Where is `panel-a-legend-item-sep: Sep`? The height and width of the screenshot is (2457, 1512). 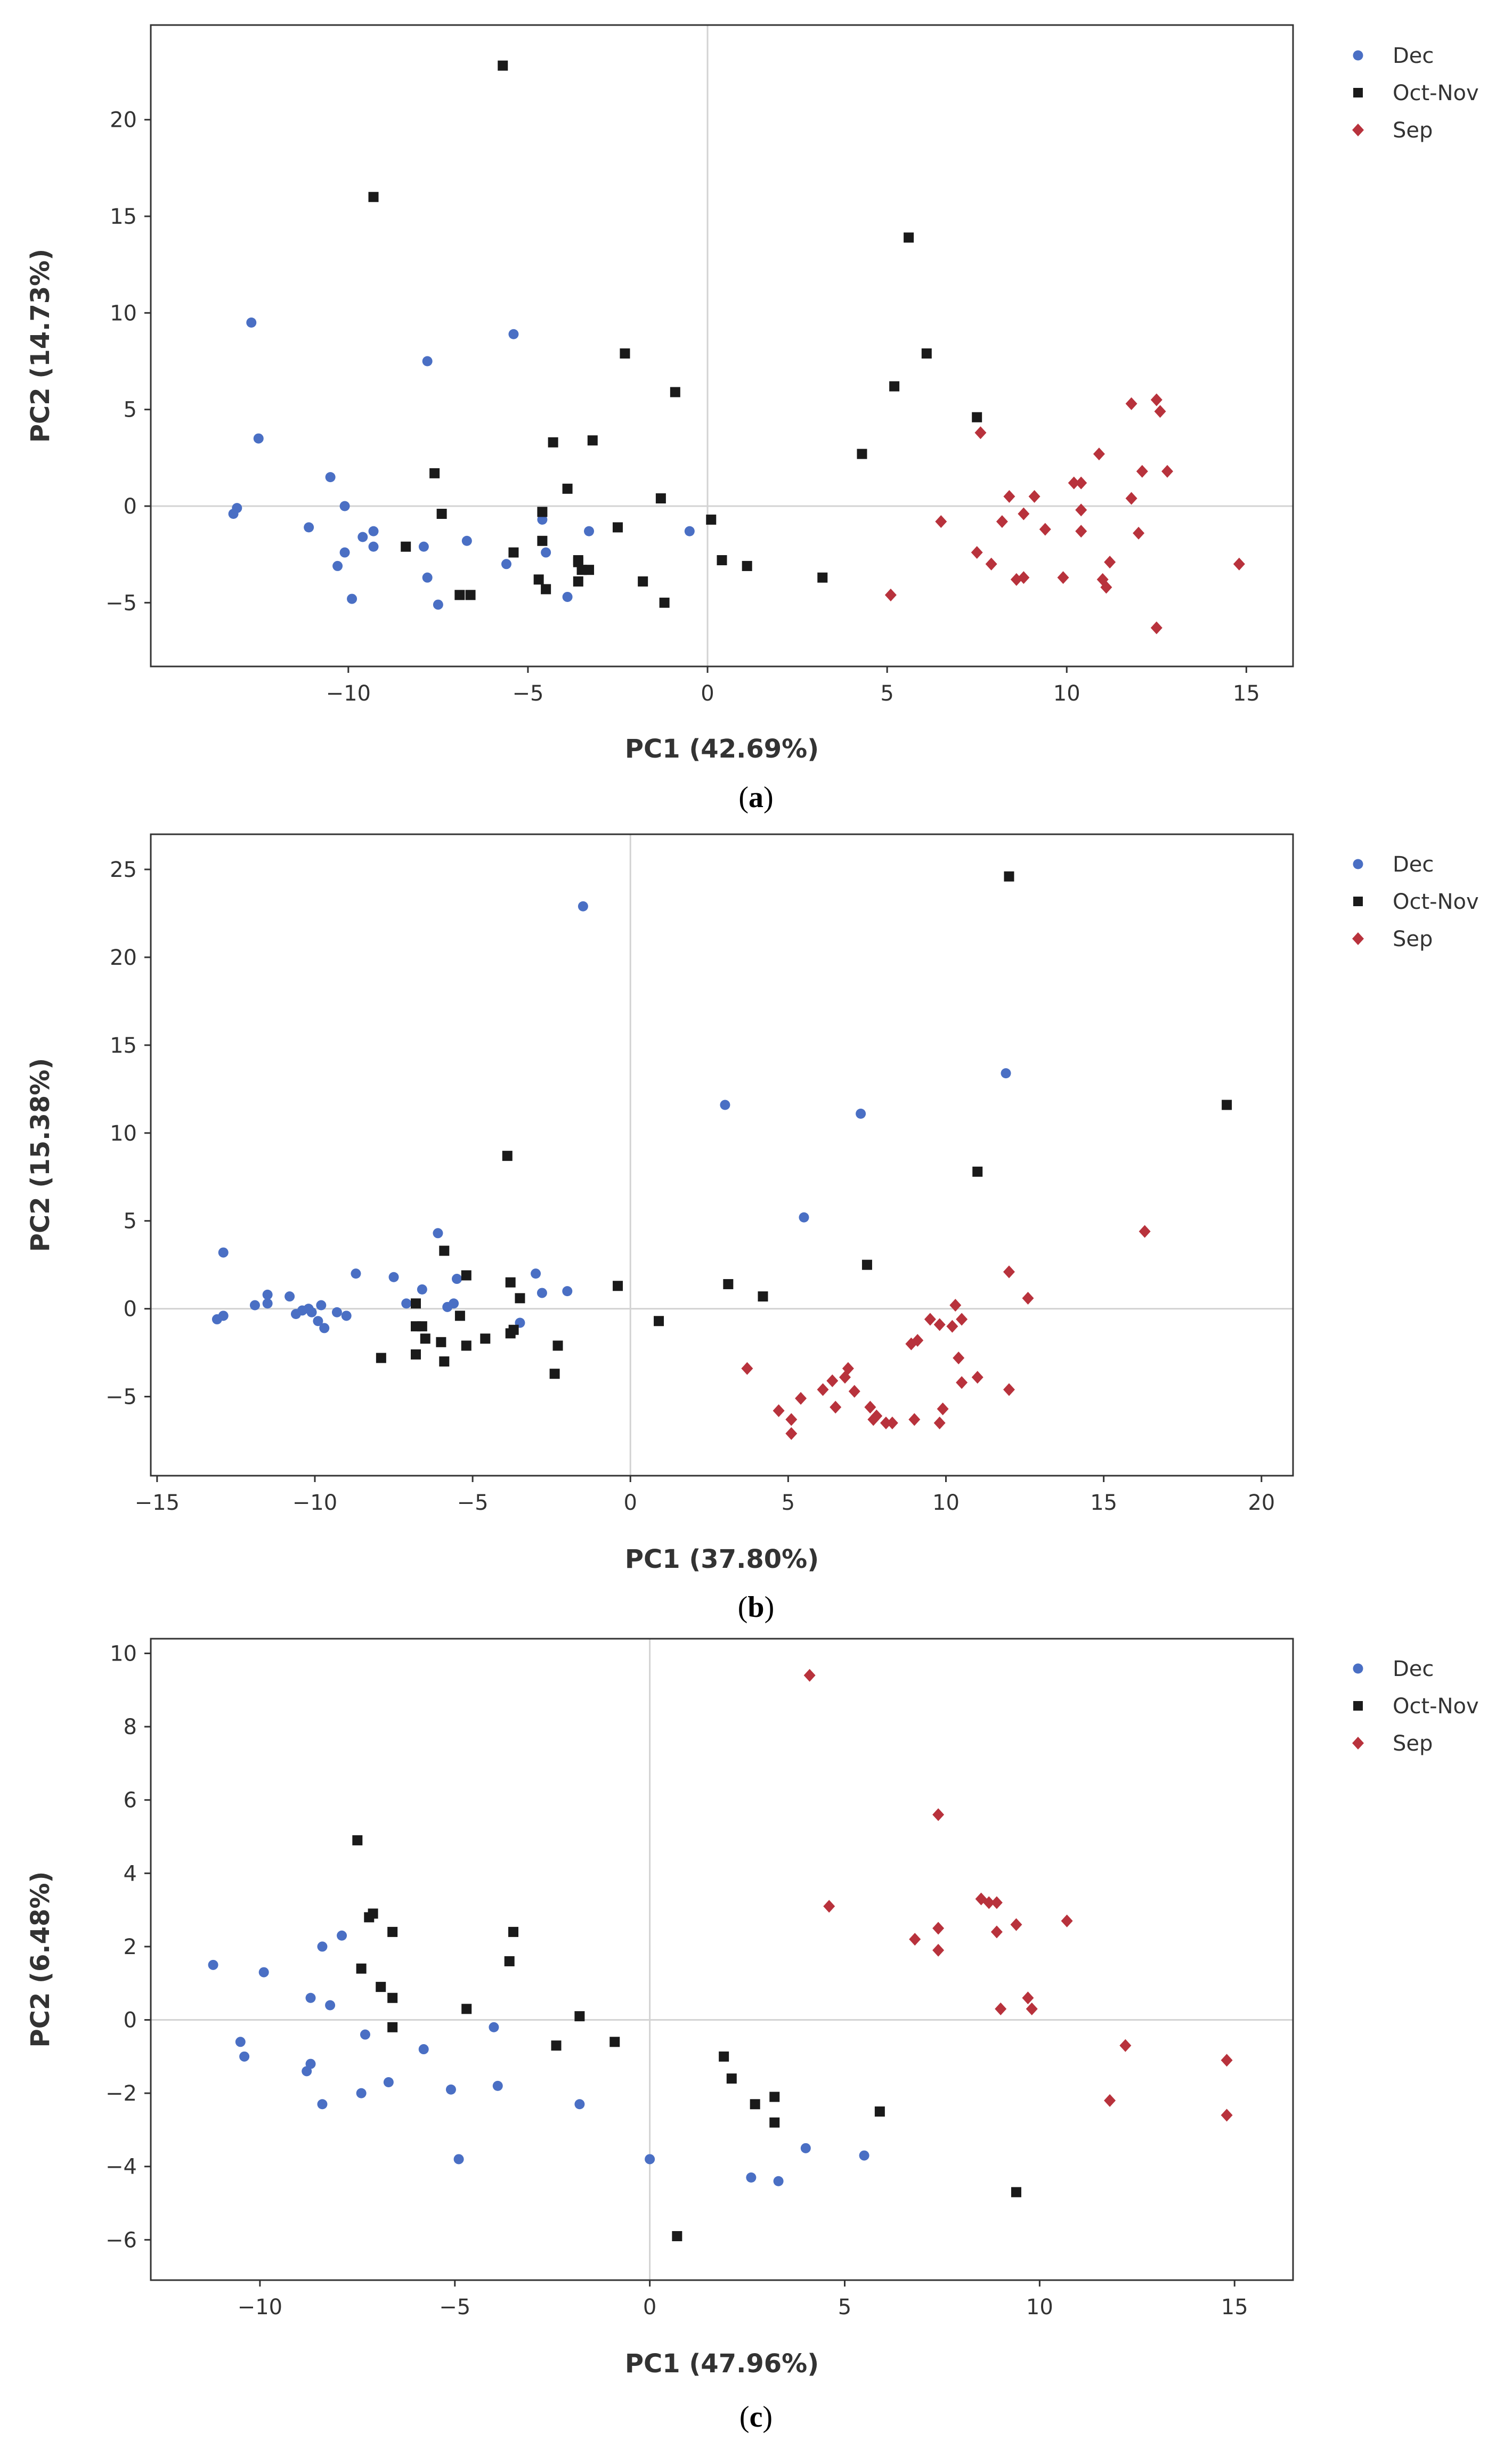
panel-a-legend-item-sep: Sep is located at coordinates (1392, 130).